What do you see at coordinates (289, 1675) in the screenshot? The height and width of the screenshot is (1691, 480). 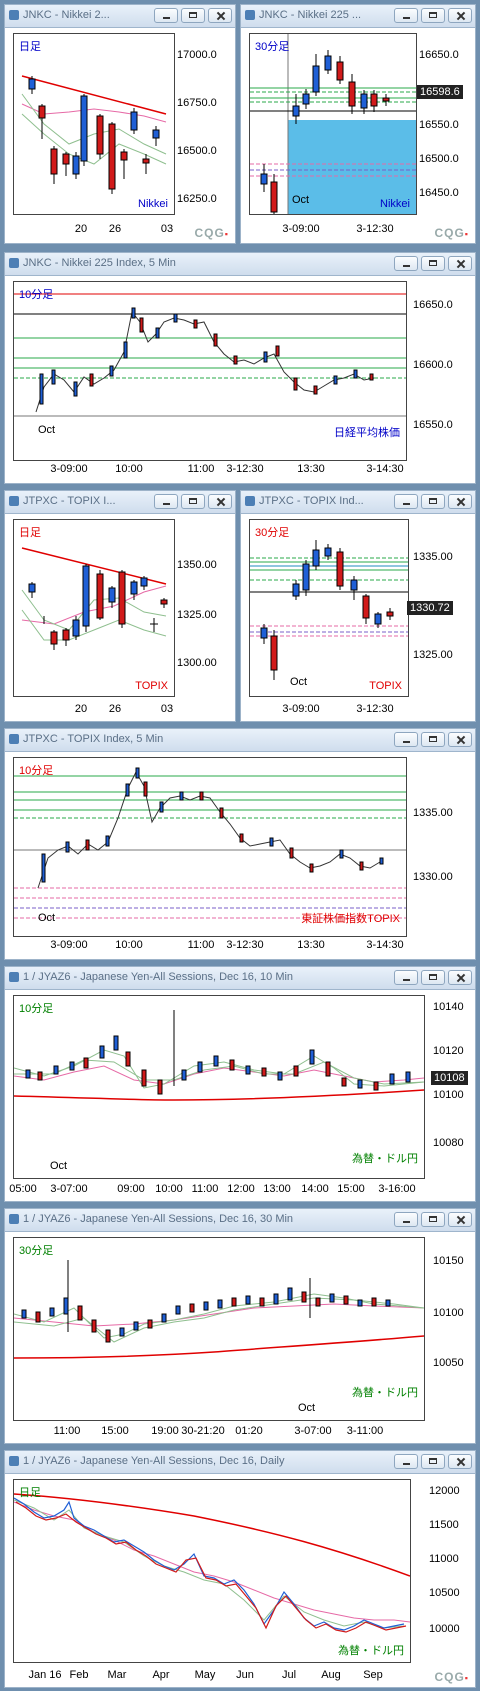 I see `date-label: Jul` at bounding box center [289, 1675].